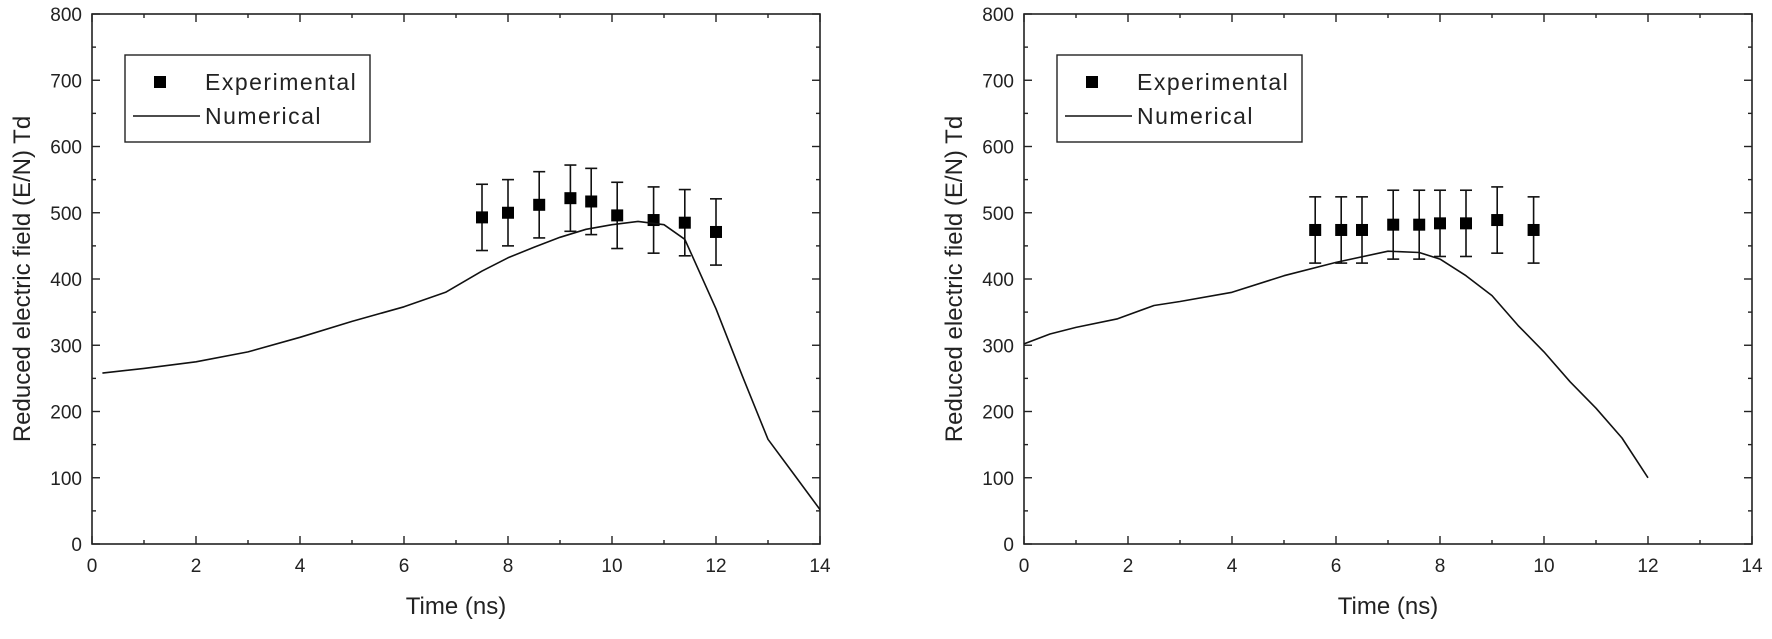  Describe the element at coordinates (1336, 364) in the screenshot. I see `series-line-numerical` at that location.